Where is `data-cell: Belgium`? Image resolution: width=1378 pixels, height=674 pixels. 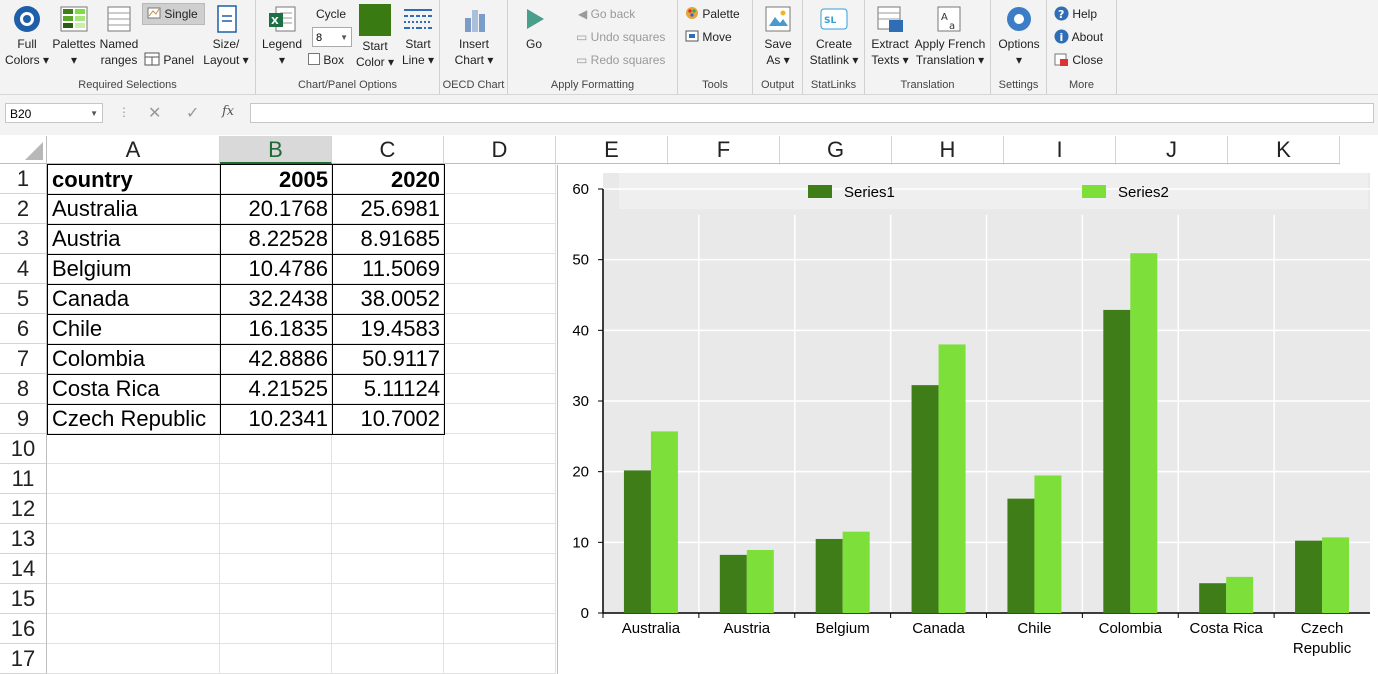
data-cell: Belgium is located at coordinates (134, 269).